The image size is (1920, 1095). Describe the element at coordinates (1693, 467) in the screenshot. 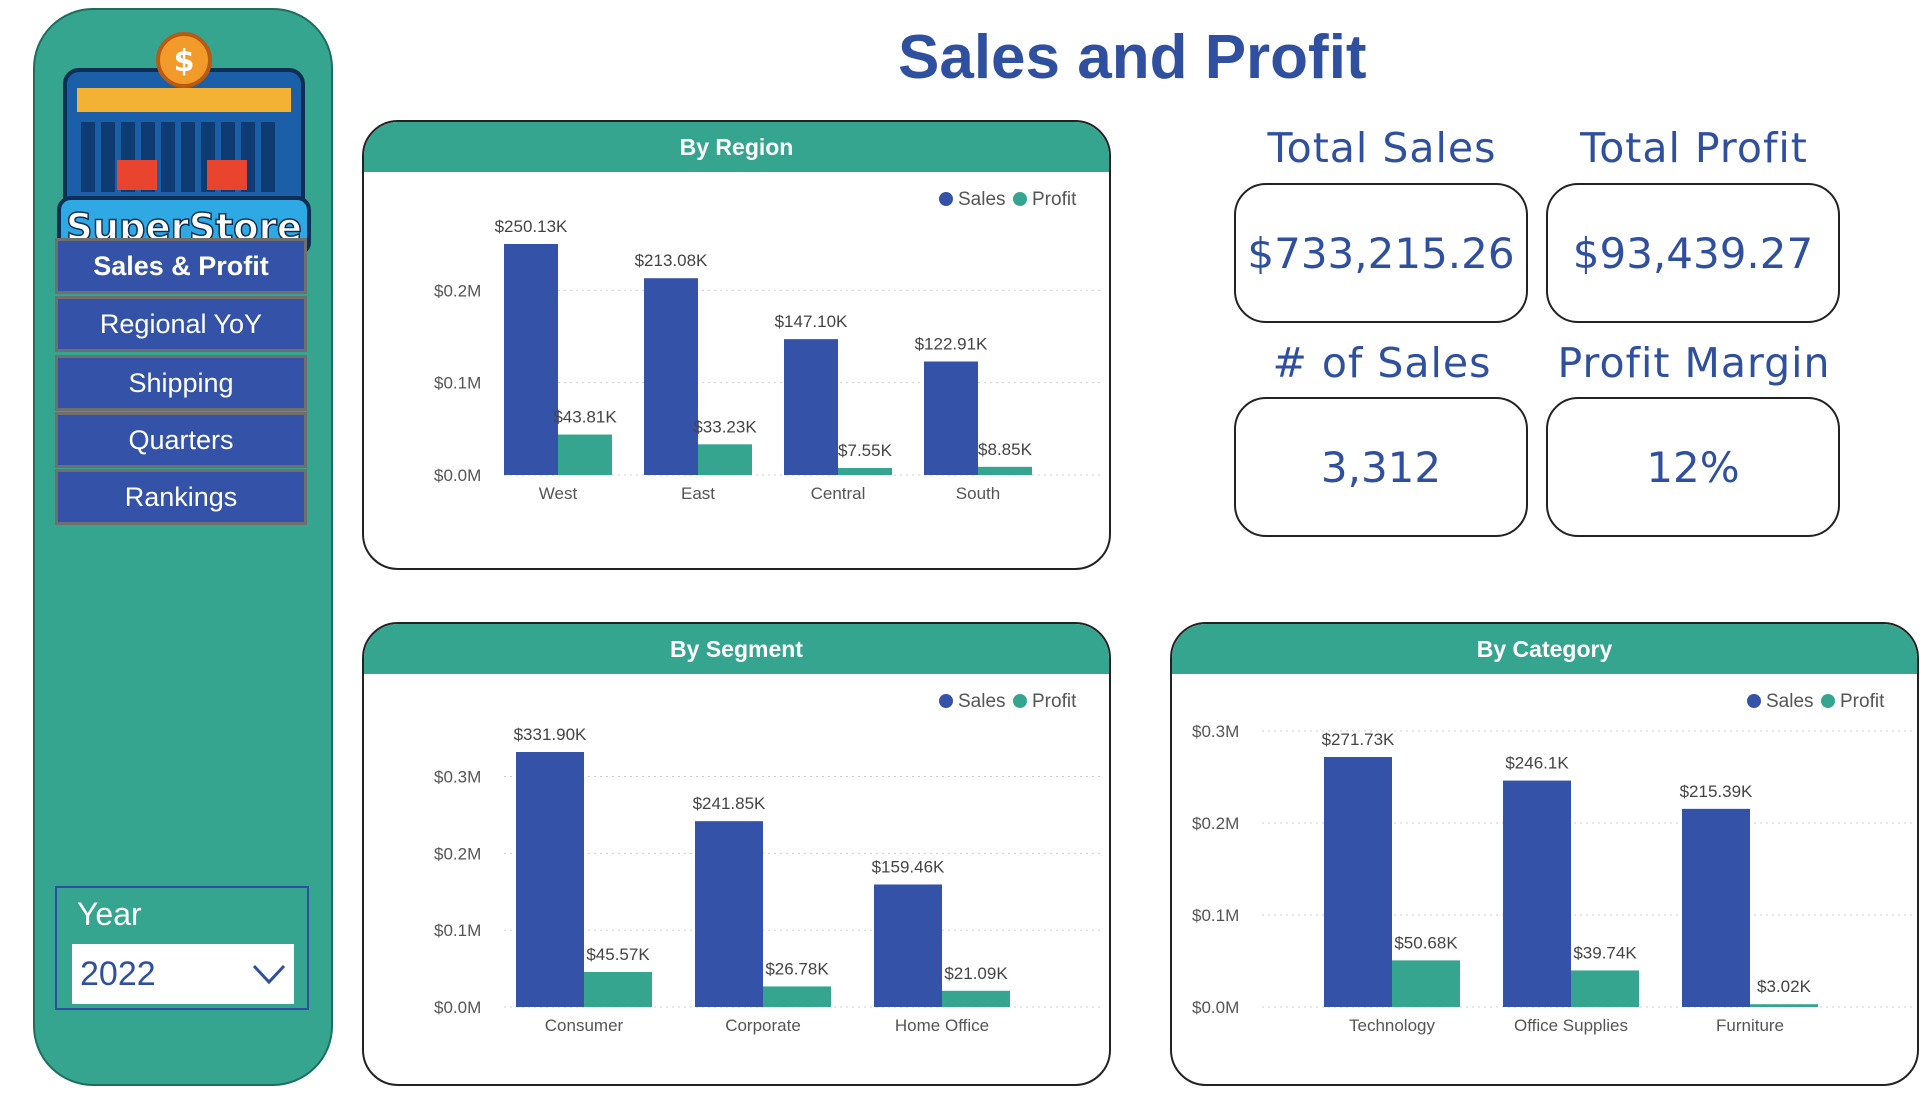

I see `kpi-profit-margin-value: 12%` at that location.